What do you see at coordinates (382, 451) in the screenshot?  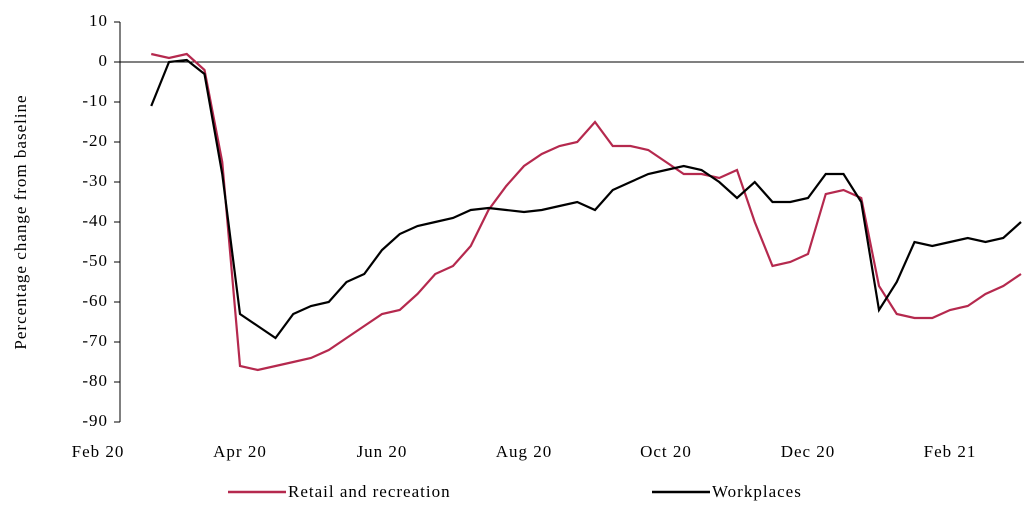 I see `x-tick-label: Jun 20` at bounding box center [382, 451].